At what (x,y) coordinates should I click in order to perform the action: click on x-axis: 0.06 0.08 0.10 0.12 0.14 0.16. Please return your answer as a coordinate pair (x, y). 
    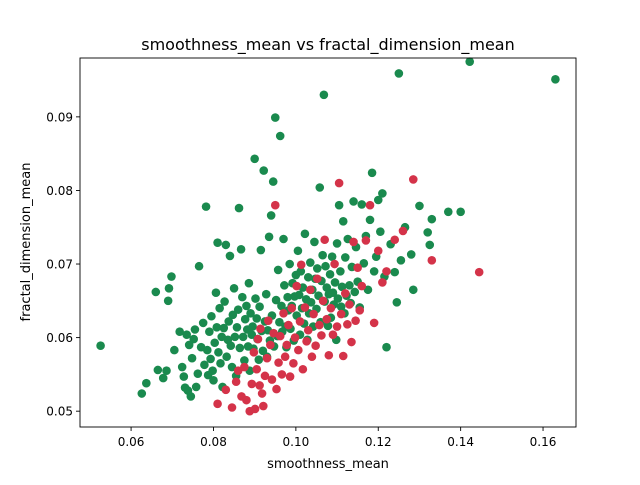
    Looking at the image, I should click on (337, 438).